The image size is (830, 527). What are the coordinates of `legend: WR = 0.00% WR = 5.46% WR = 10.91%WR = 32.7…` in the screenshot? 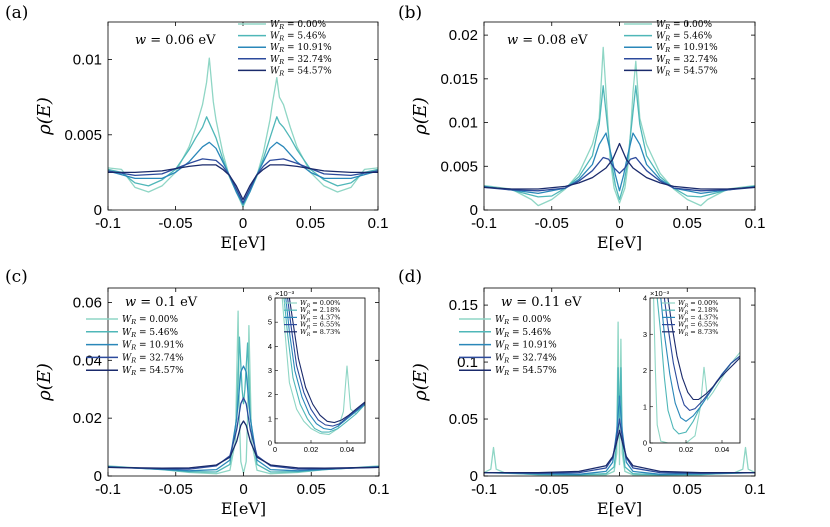 It's located at (508, 346).